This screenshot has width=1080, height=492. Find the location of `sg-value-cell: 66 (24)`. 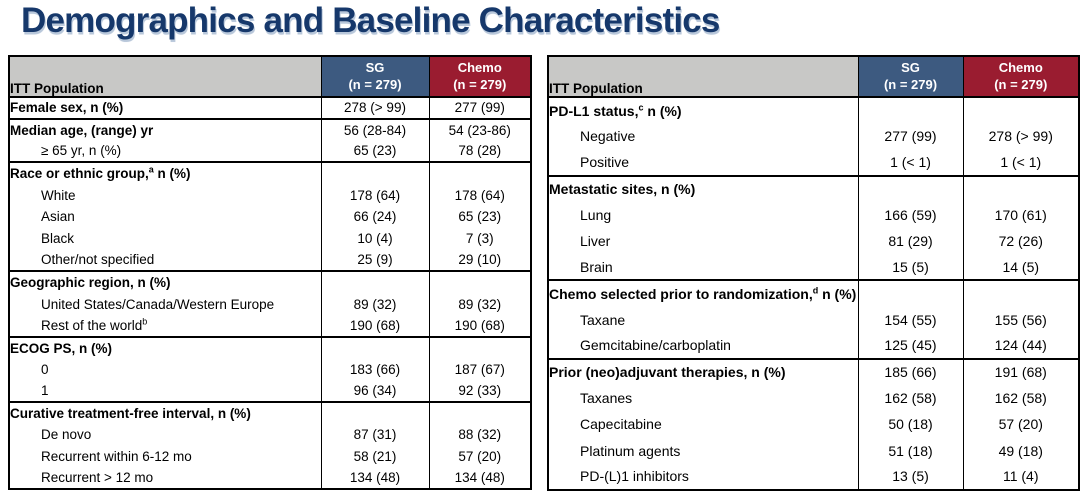

sg-value-cell: 66 (24) is located at coordinates (374, 216).